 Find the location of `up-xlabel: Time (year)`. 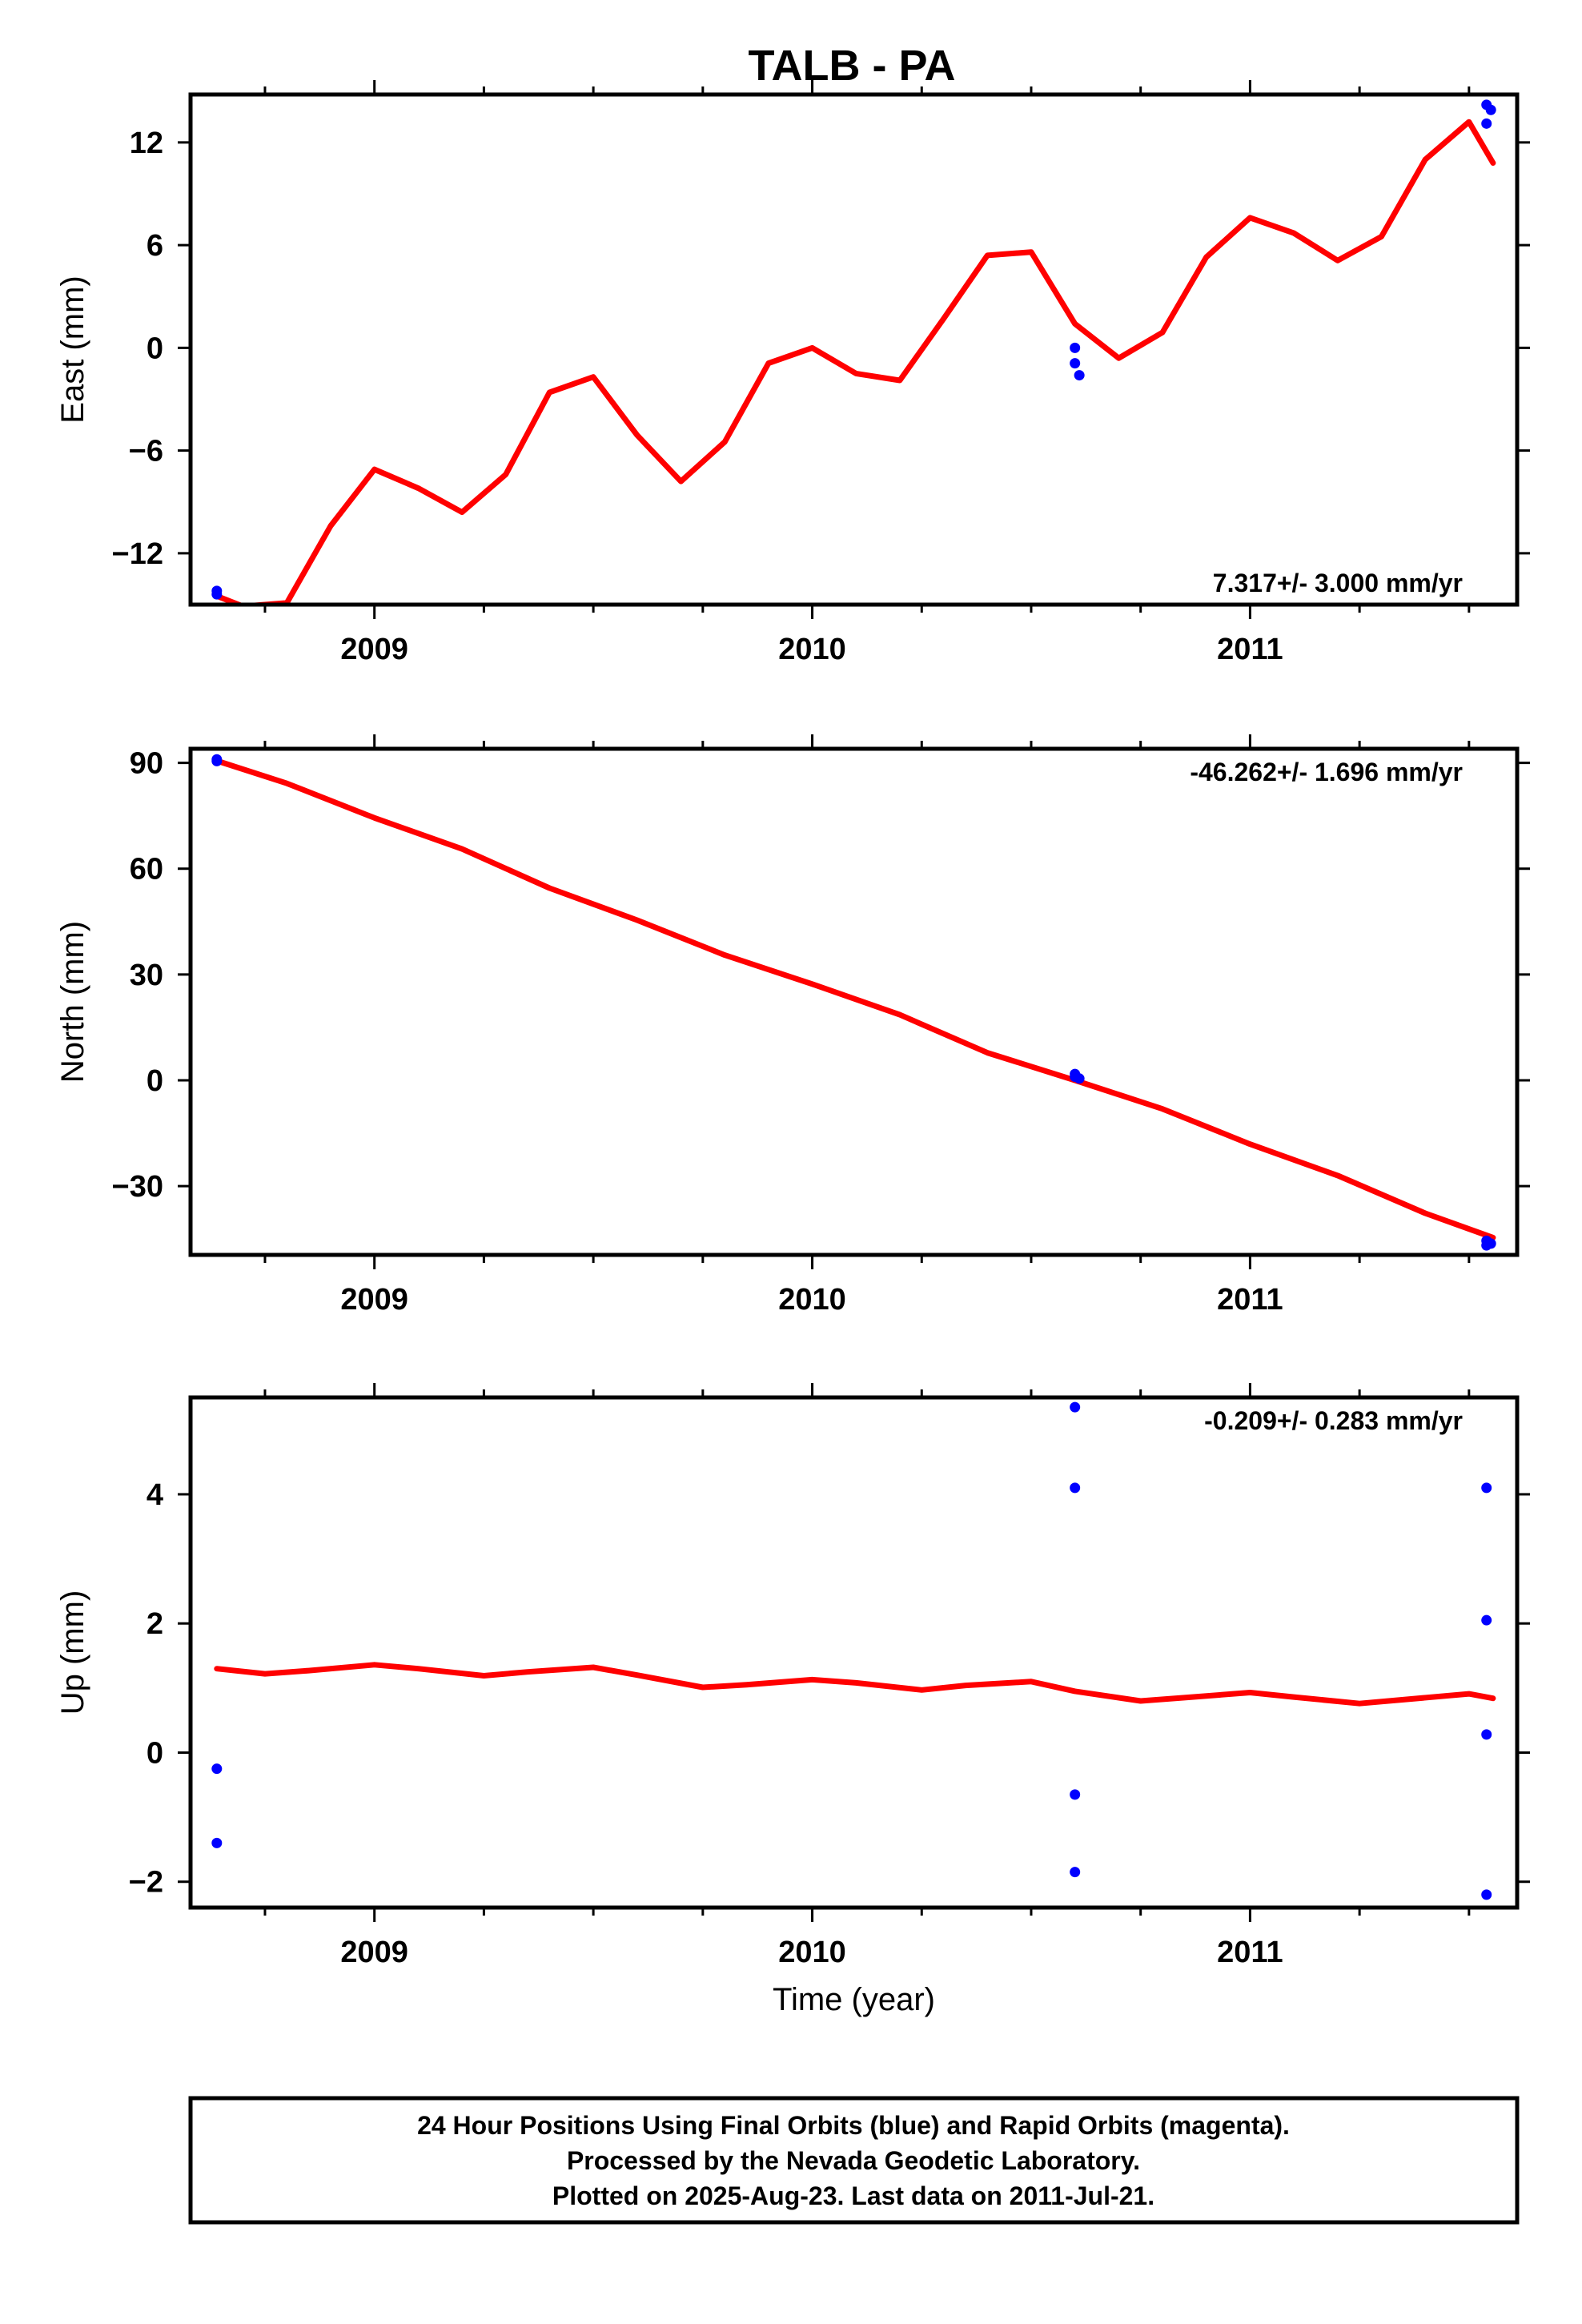

up-xlabel: Time (year) is located at coordinates (854, 1999).